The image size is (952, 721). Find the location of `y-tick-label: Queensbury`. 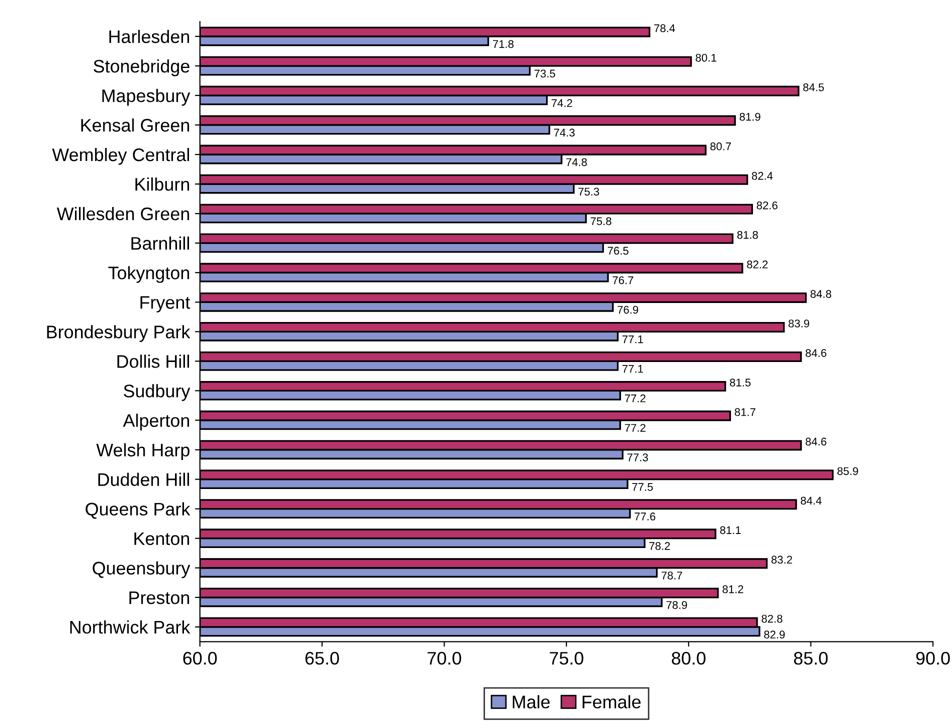

y-tick-label: Queensbury is located at coordinates (141, 569).